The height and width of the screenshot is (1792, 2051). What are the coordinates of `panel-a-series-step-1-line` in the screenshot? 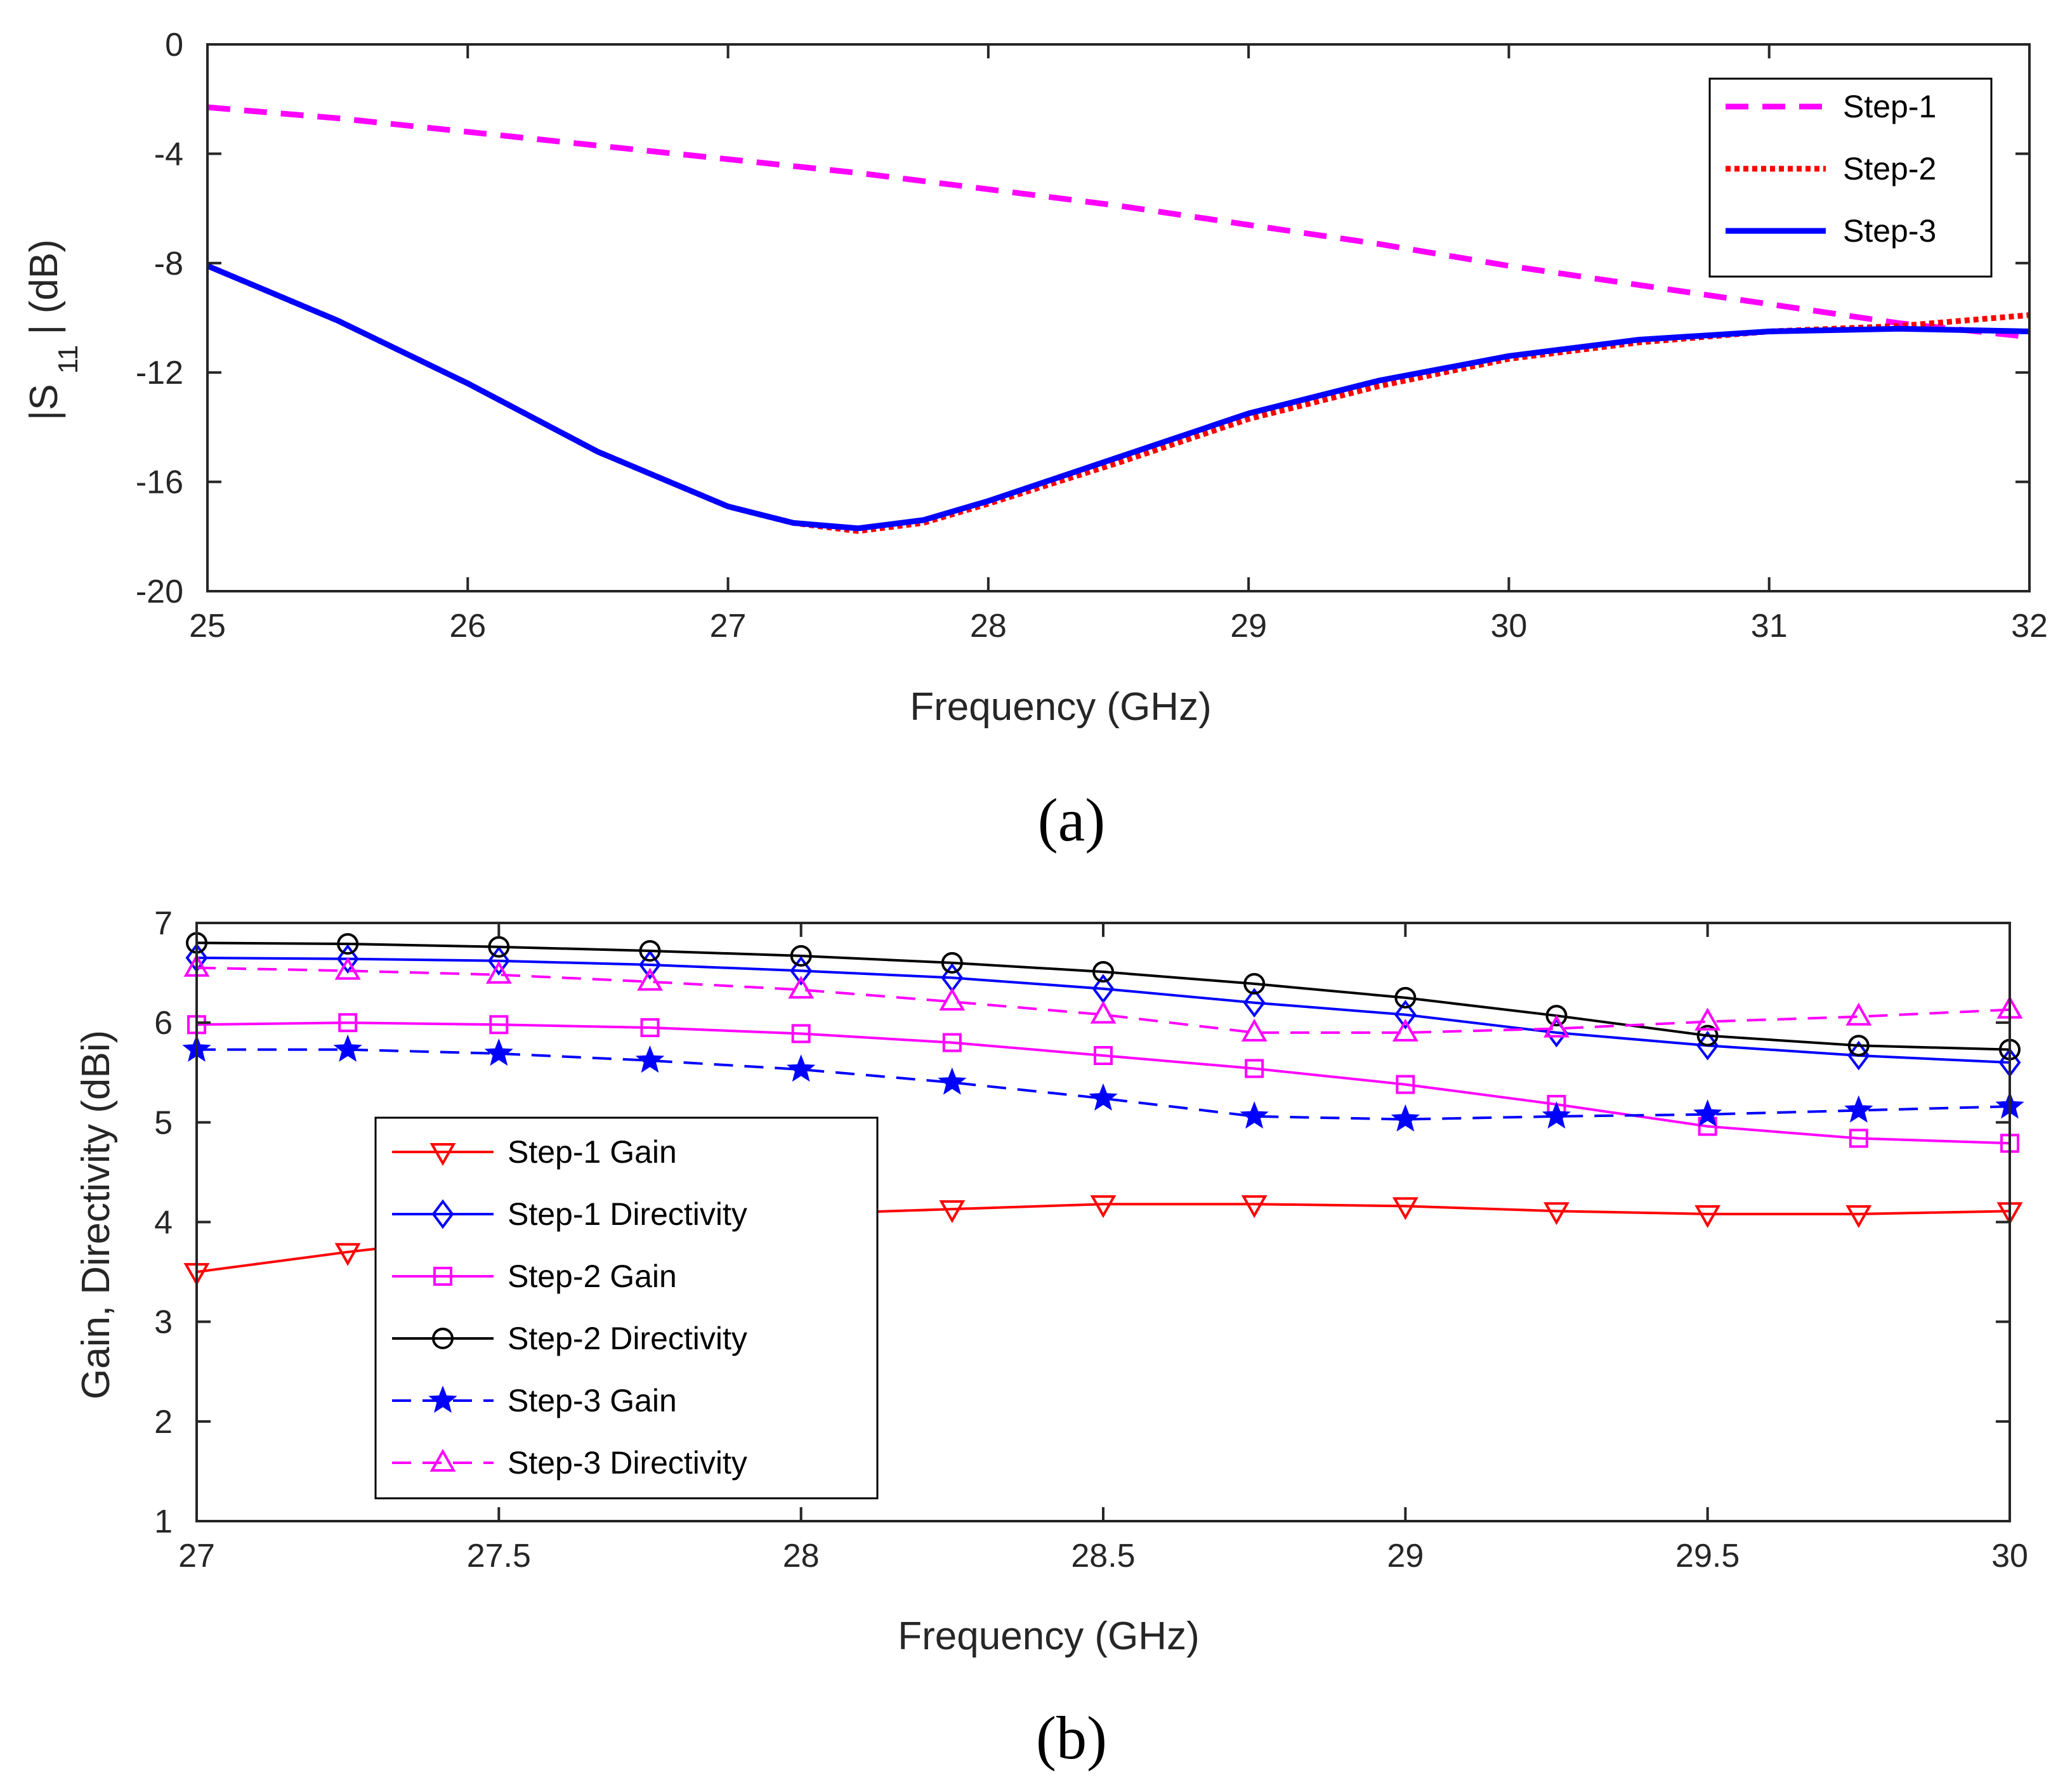 It's located at (1118, 222).